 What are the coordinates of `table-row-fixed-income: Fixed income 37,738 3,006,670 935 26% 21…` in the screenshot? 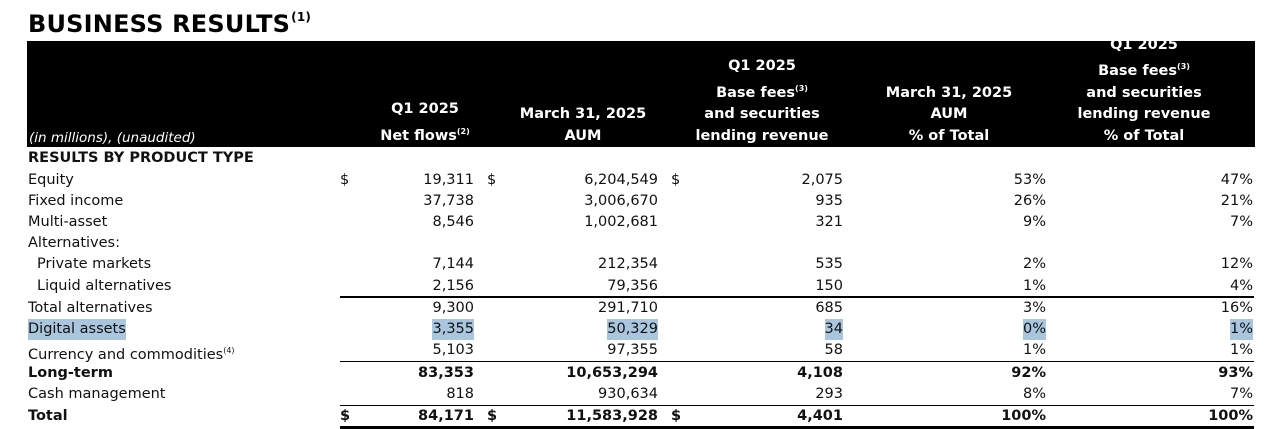 It's located at (632, 201).